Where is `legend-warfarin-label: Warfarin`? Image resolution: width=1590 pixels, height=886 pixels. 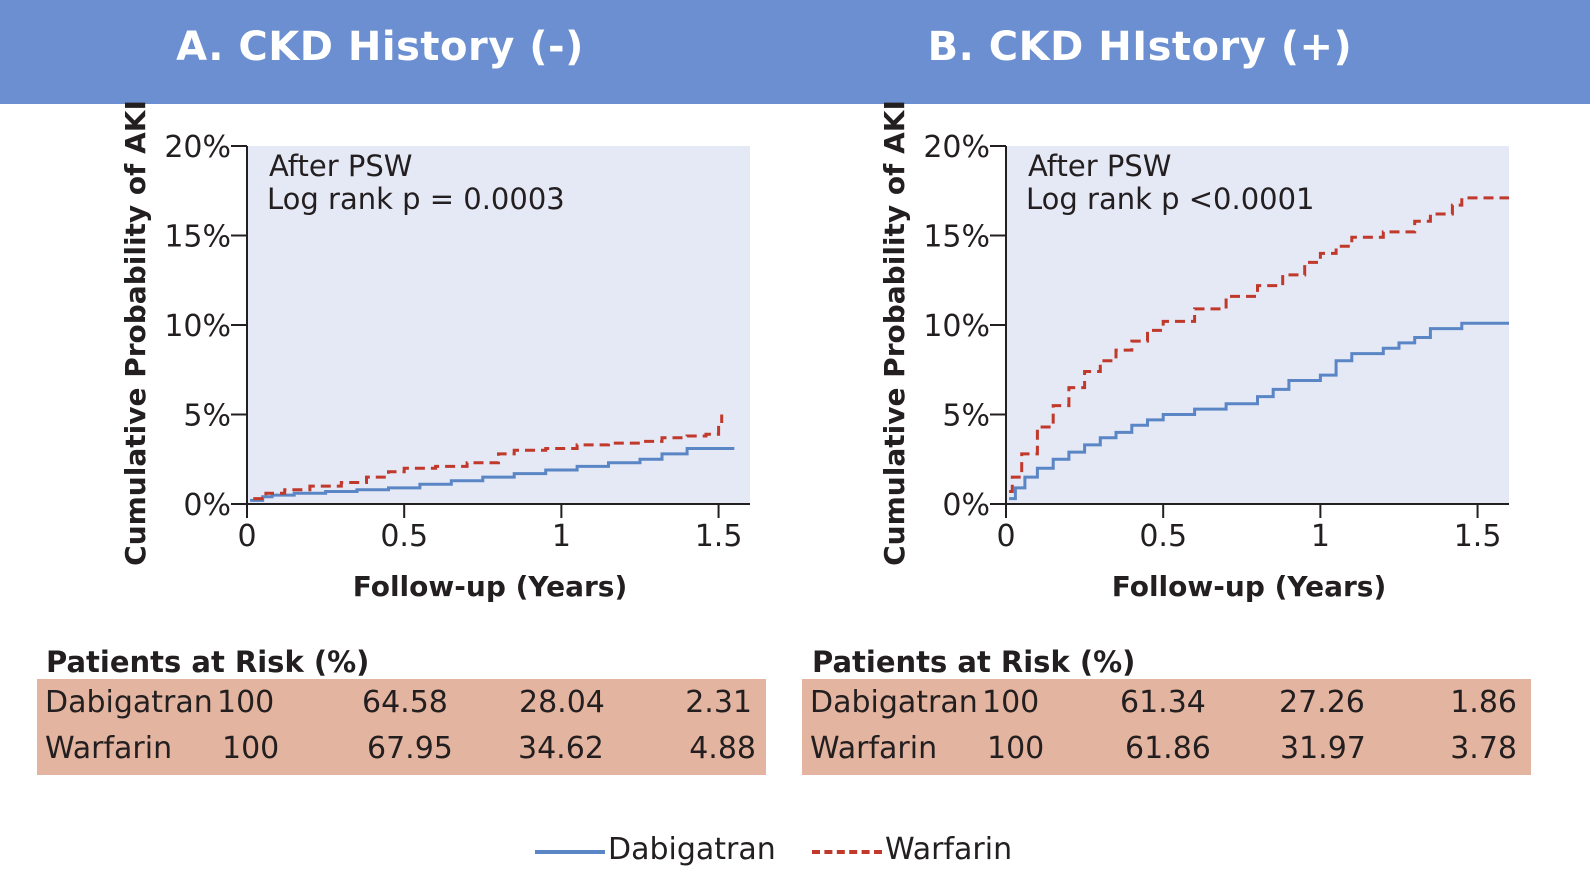 legend-warfarin-label: Warfarin is located at coordinates (949, 849).